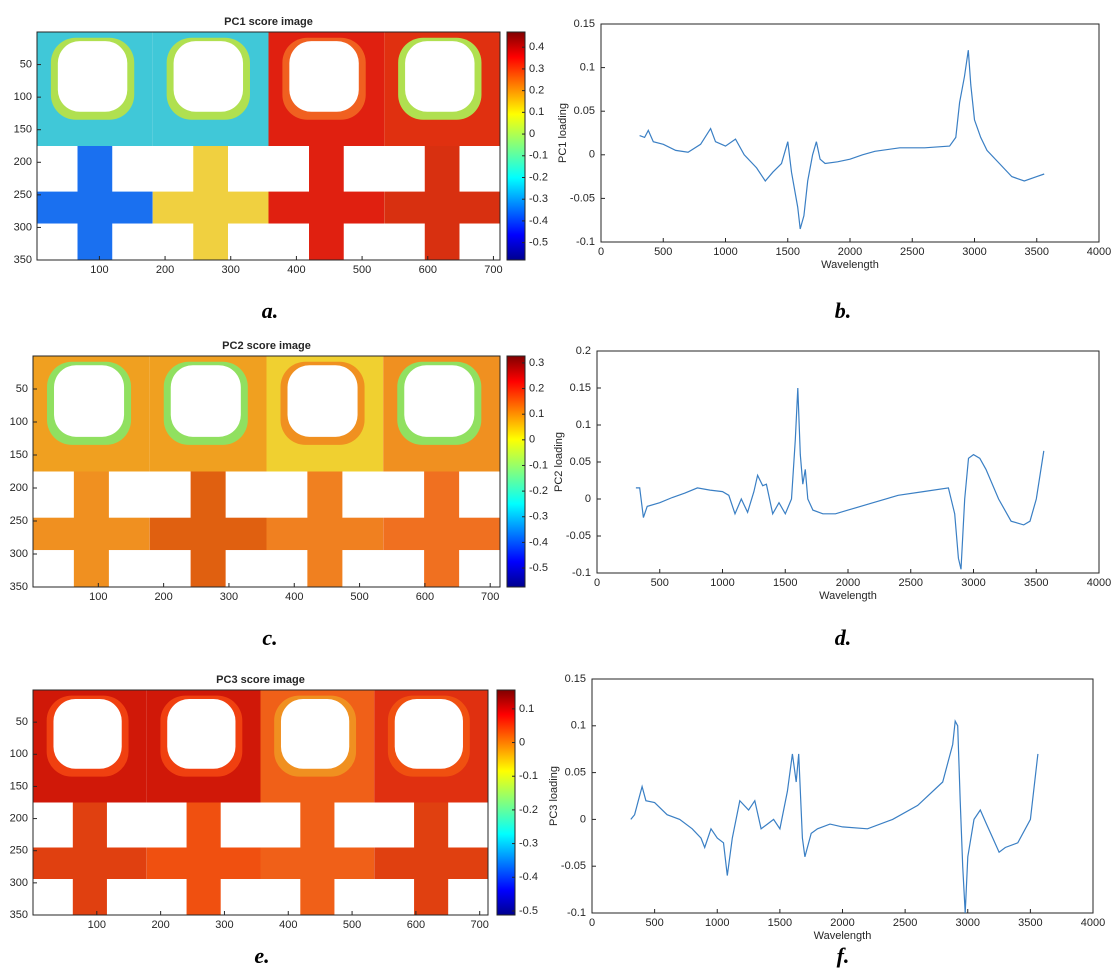  Describe the element at coordinates (26, 64) in the screenshot. I see `y-tick-label: 50` at that location.